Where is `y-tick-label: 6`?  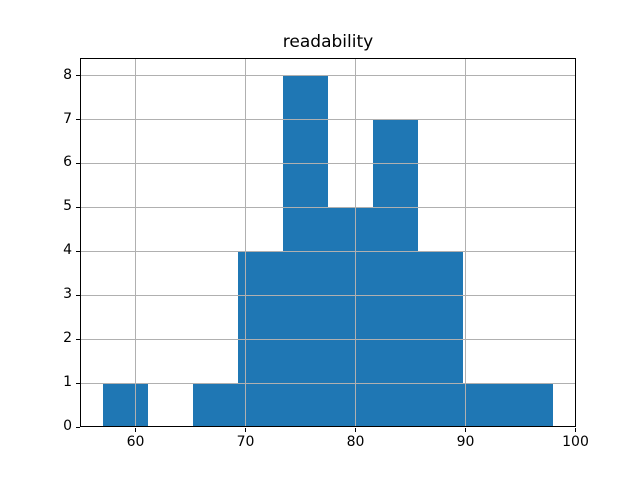
y-tick-label: 6 is located at coordinates (67, 162).